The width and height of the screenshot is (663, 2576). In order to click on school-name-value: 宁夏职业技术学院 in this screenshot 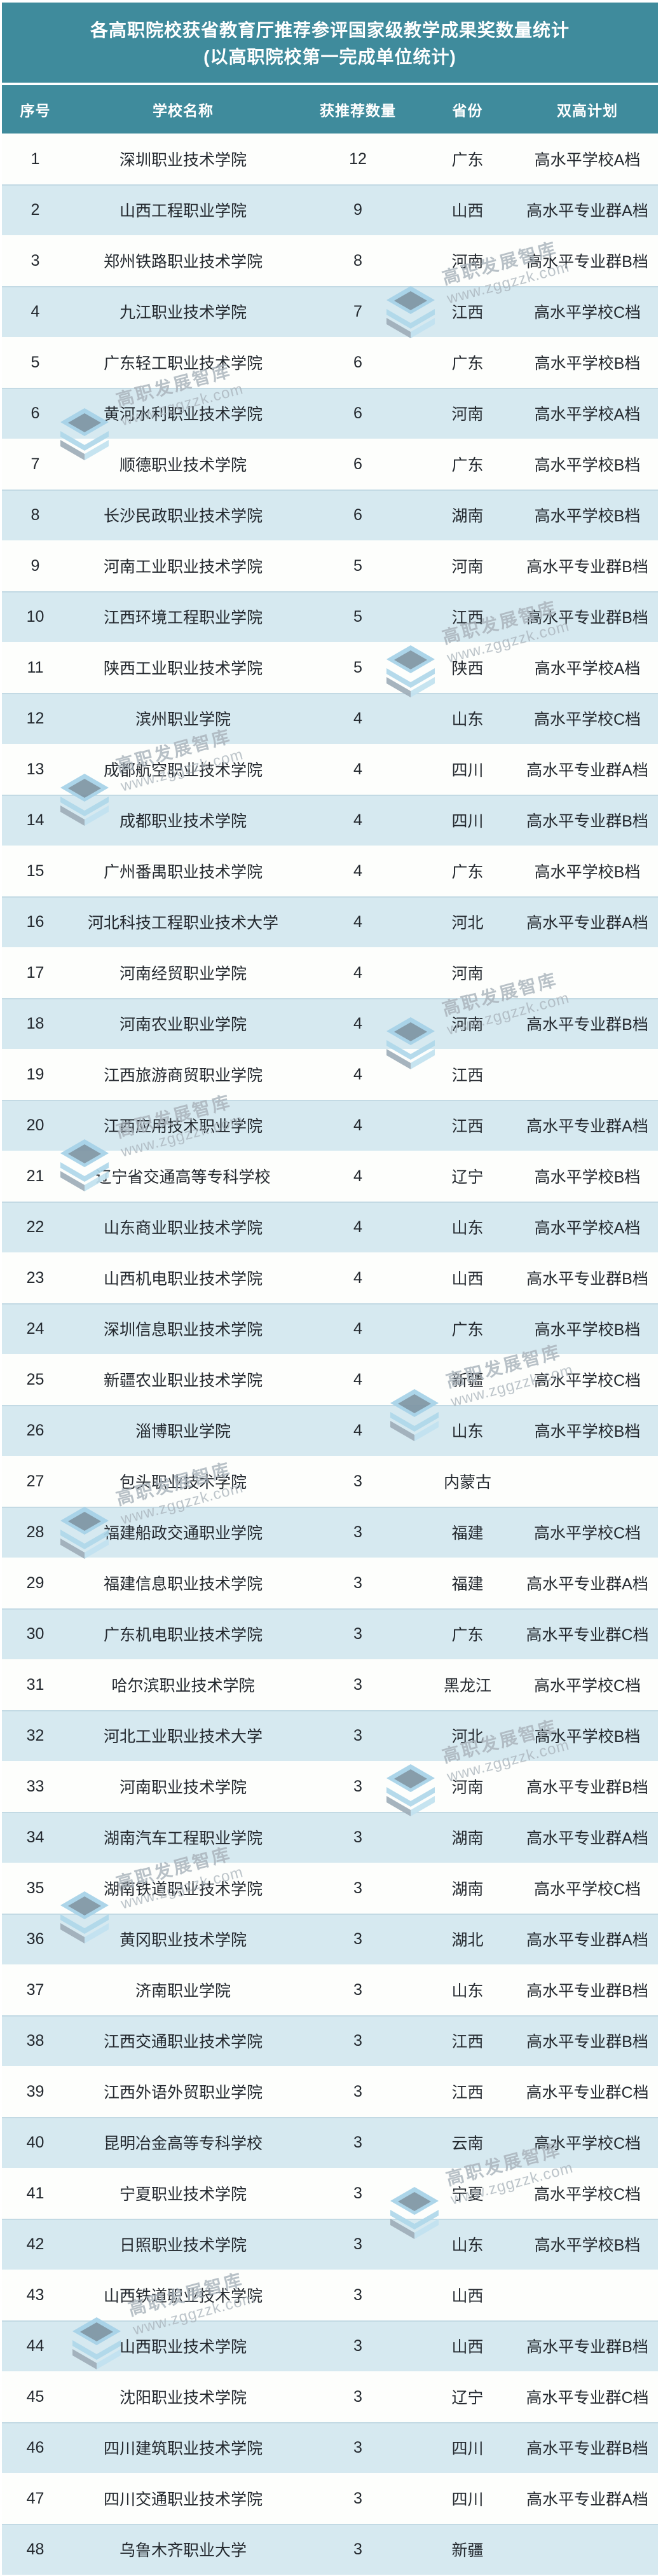, I will do `click(183, 2194)`.